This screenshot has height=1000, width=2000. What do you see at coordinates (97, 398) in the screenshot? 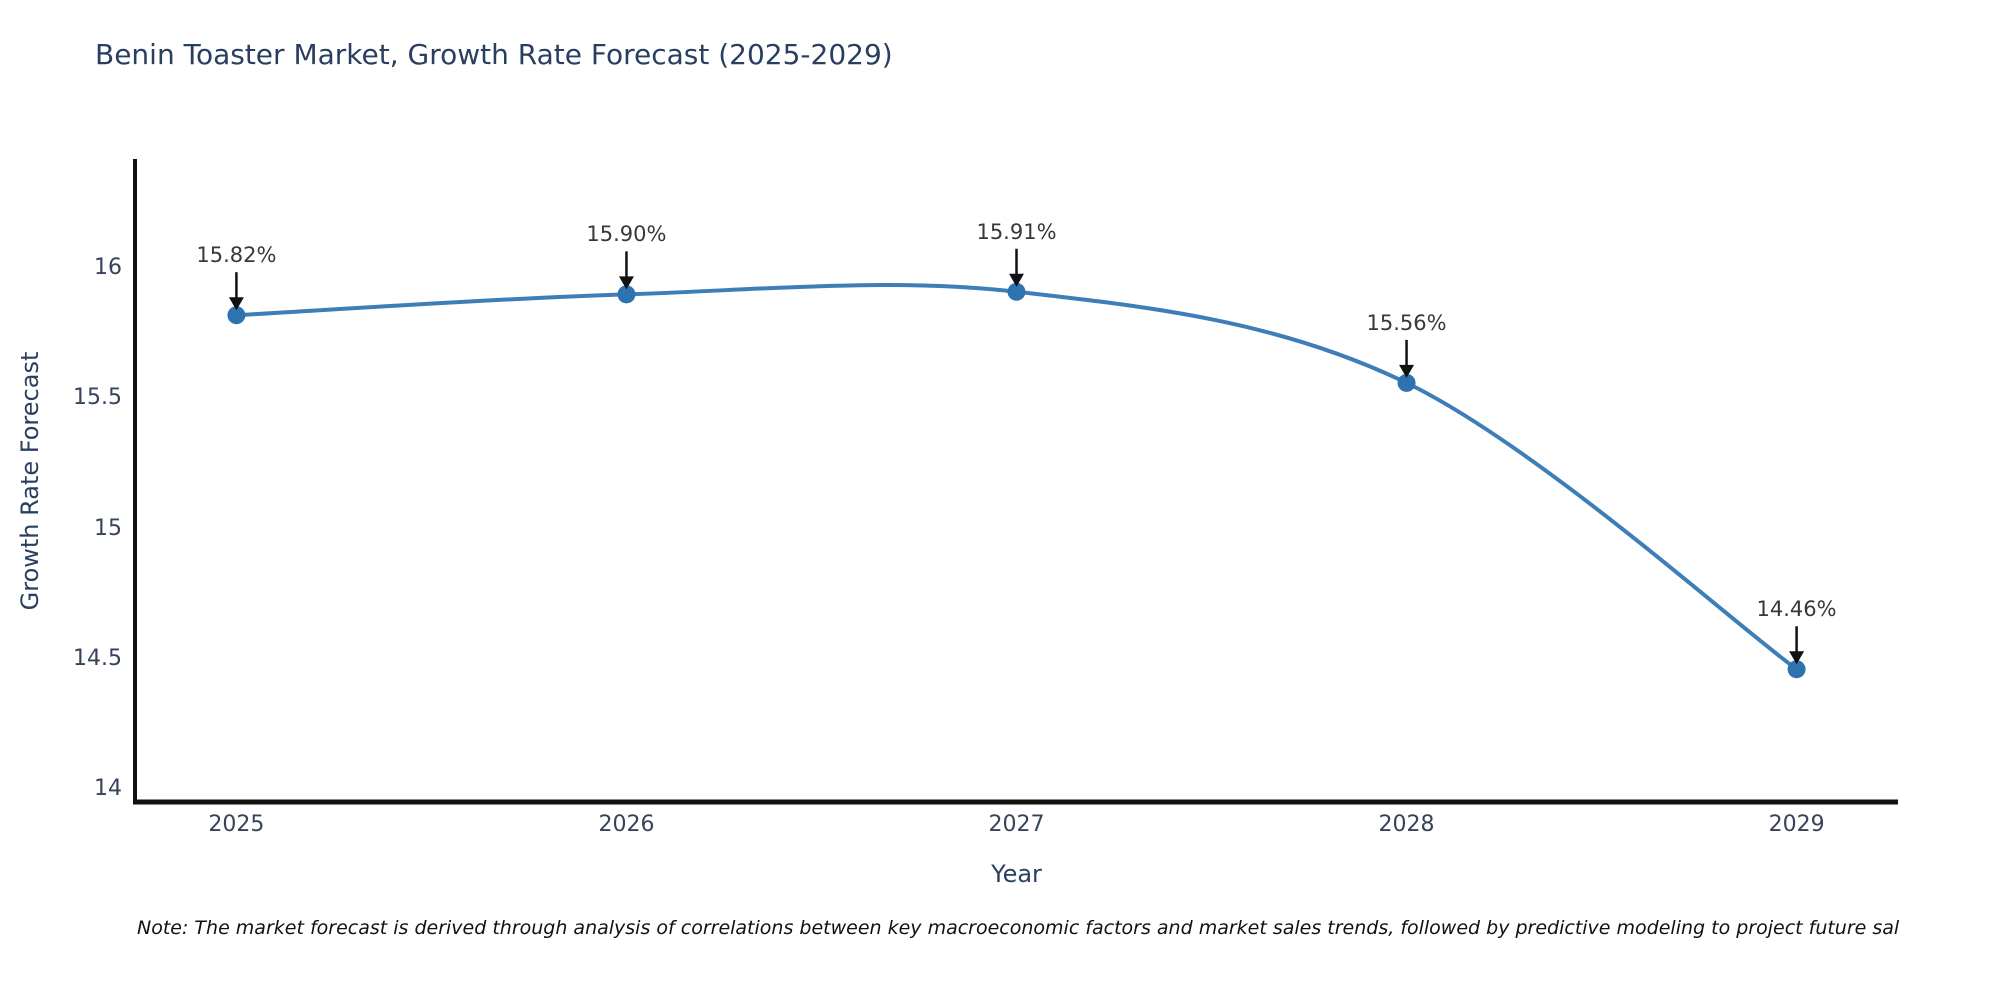
I see `y-tick-label: 15.5` at bounding box center [97, 398].